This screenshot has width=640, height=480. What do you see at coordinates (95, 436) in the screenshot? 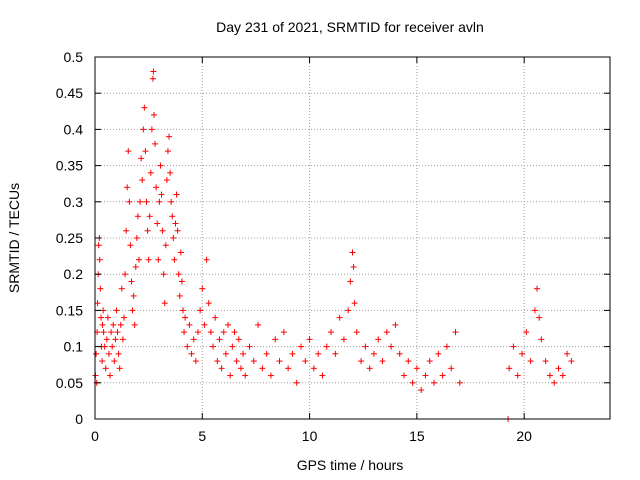
I see `x-tick-label: 0` at bounding box center [95, 436].